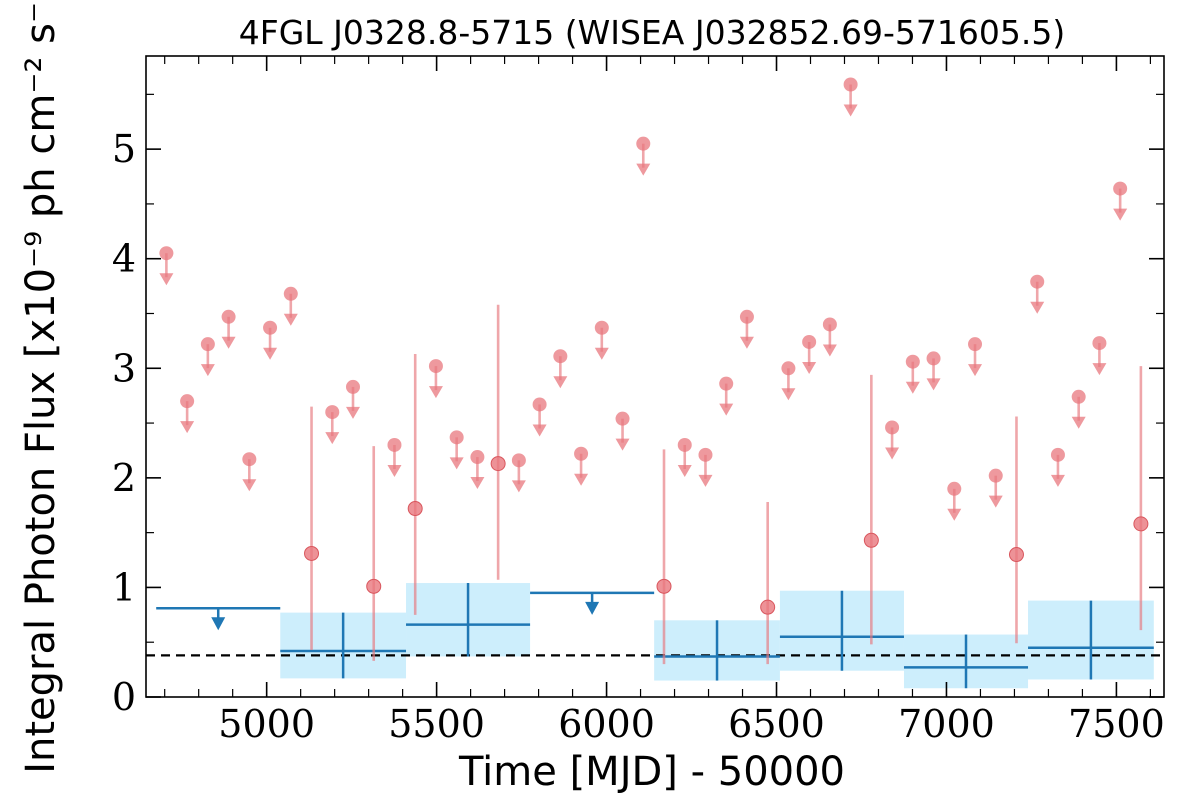 This screenshot has height=800, width=1200. What do you see at coordinates (1116, 724) in the screenshot?
I see `x-tick-label: 7500` at bounding box center [1116, 724].